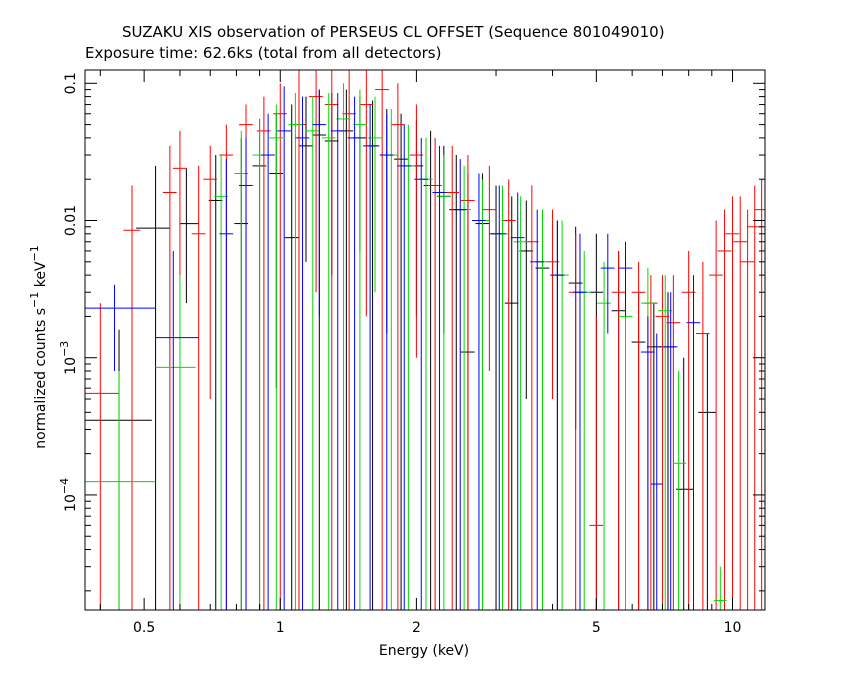 This screenshot has width=850, height=680. I want to click on x-tick-label: 1, so click(280, 628).